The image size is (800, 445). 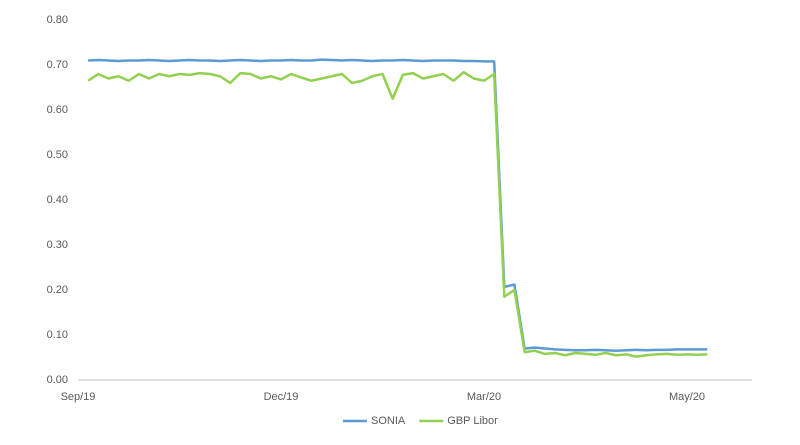 I want to click on y-tick-label: 0.20, so click(x=57, y=290).